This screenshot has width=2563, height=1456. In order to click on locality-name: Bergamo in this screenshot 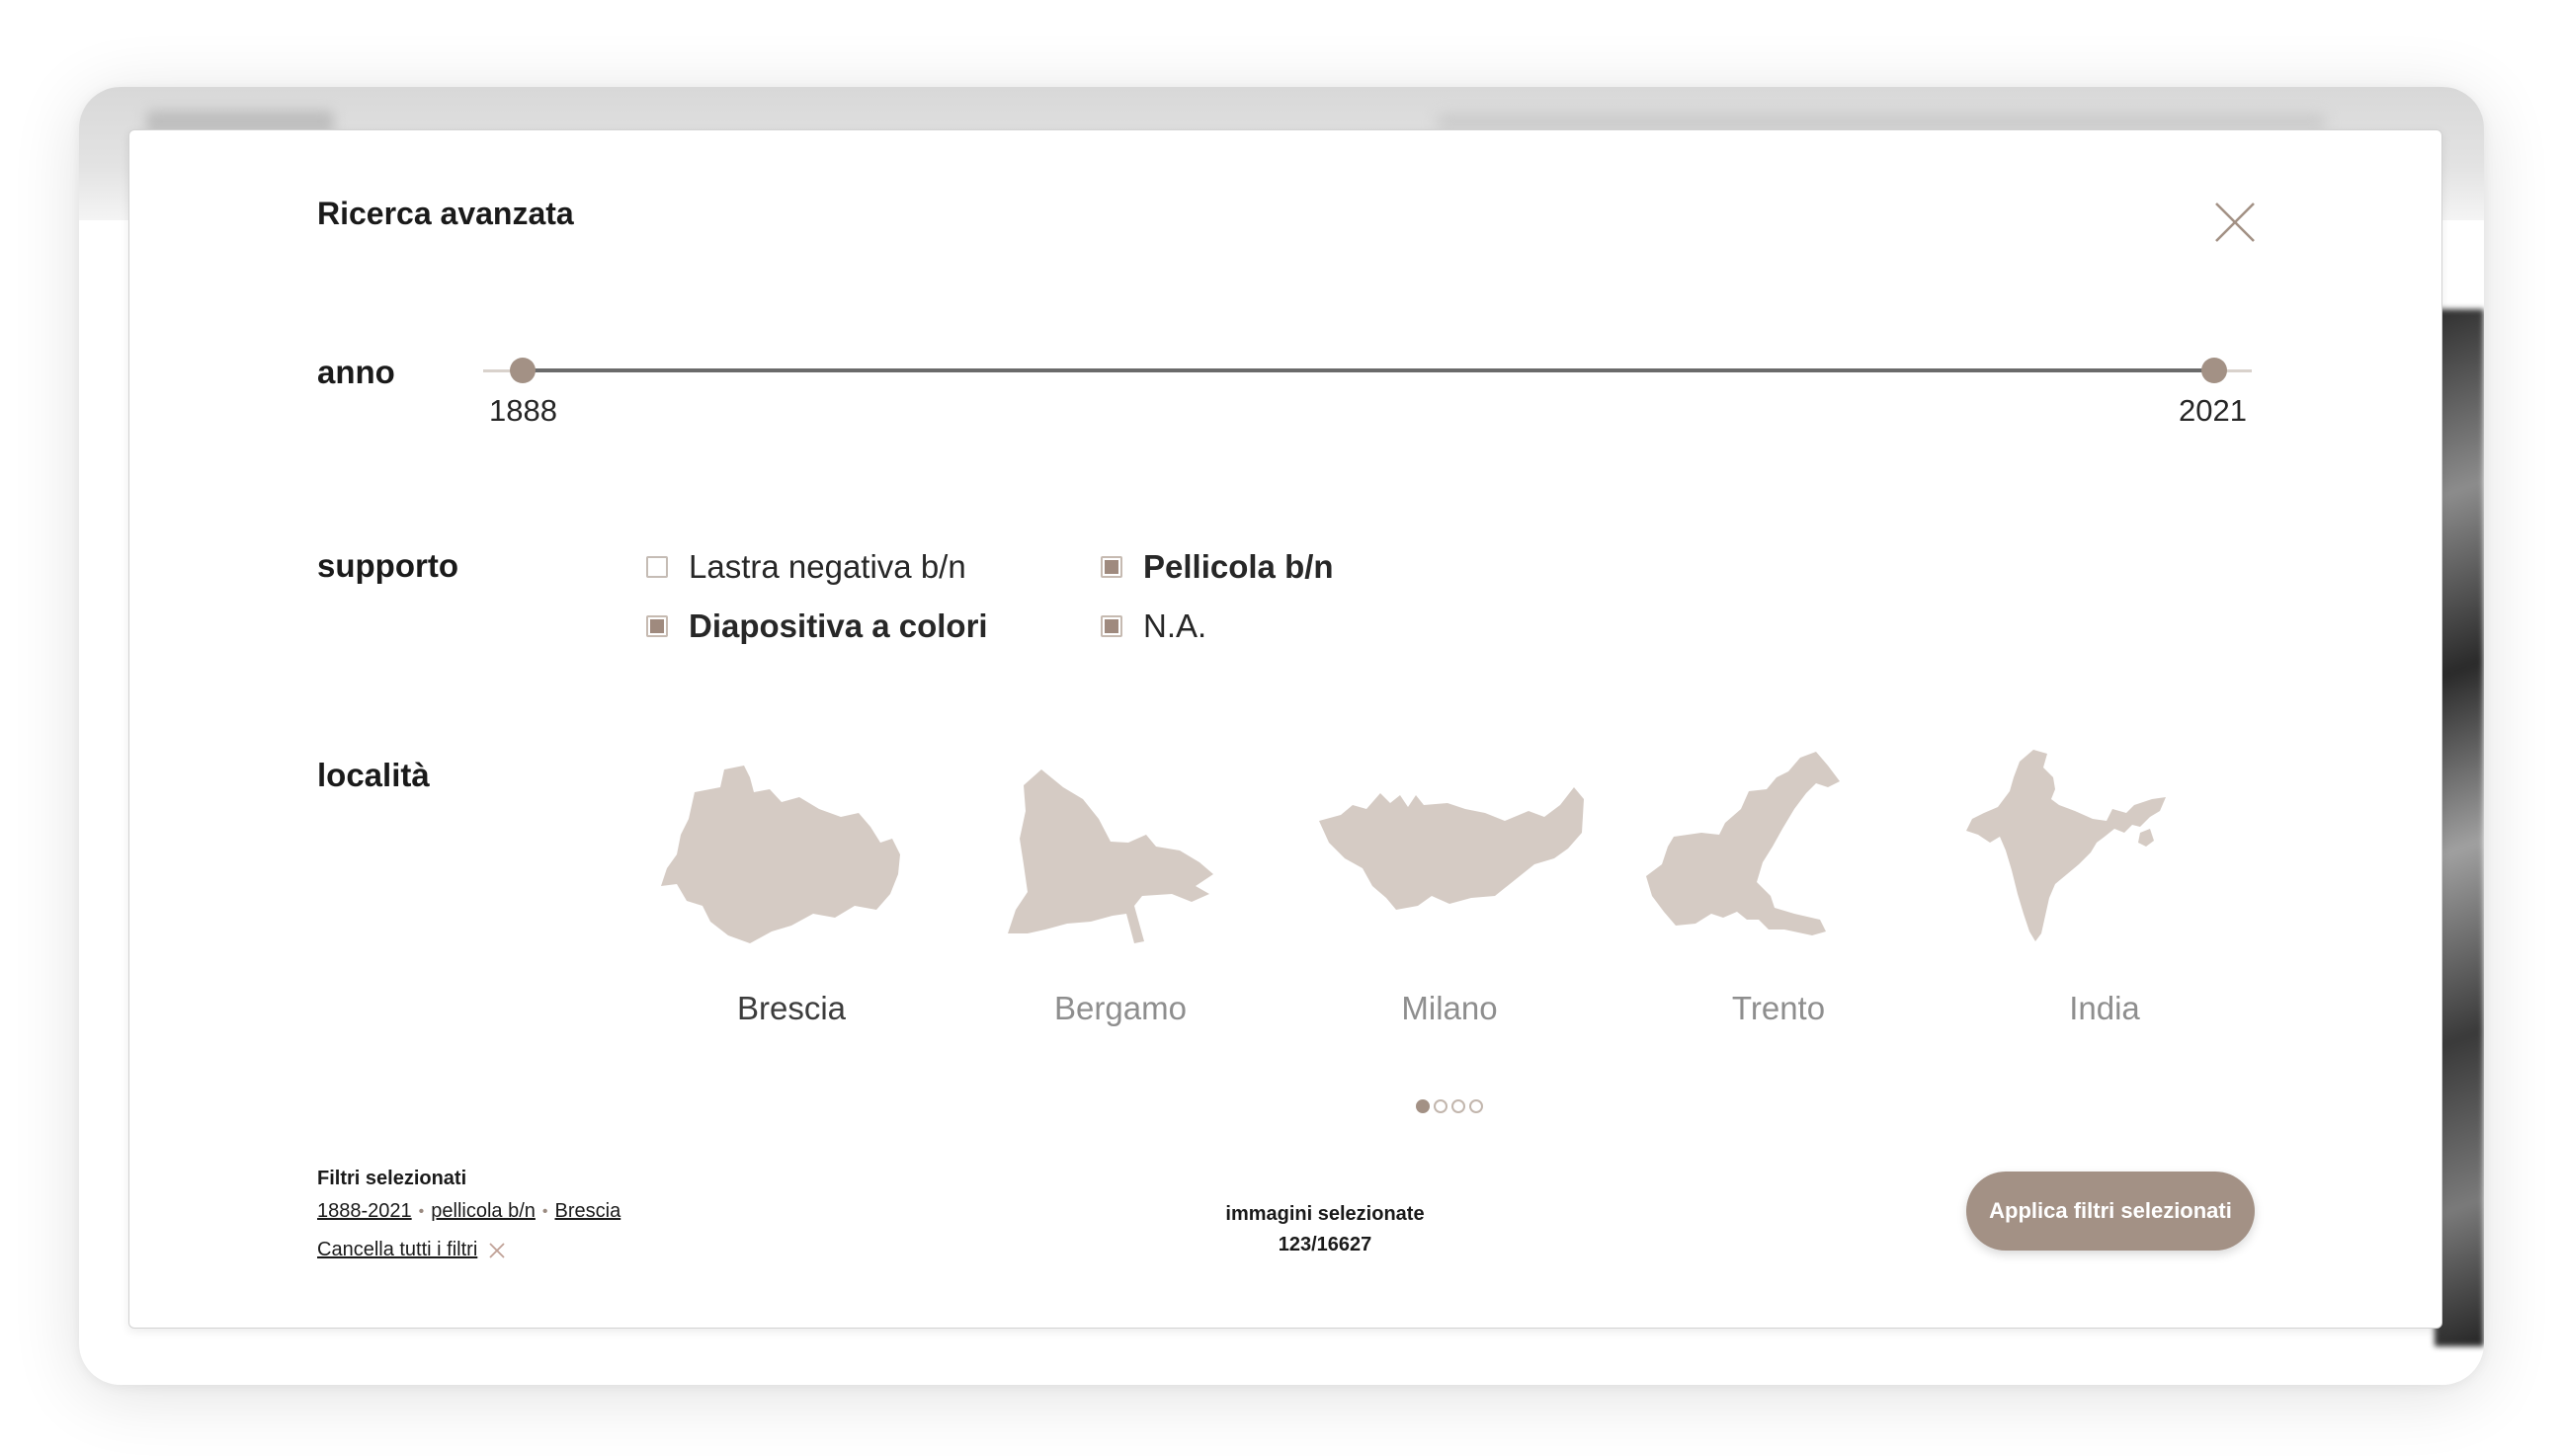, I will do `click(1120, 1008)`.